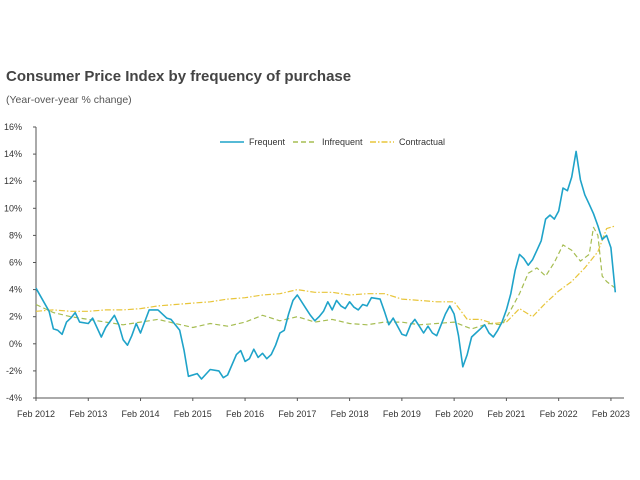 Image resolution: width=640 pixels, height=480 pixels. Describe the element at coordinates (506, 414) in the screenshot. I see `x-tick-label: Feb 2021` at that location.